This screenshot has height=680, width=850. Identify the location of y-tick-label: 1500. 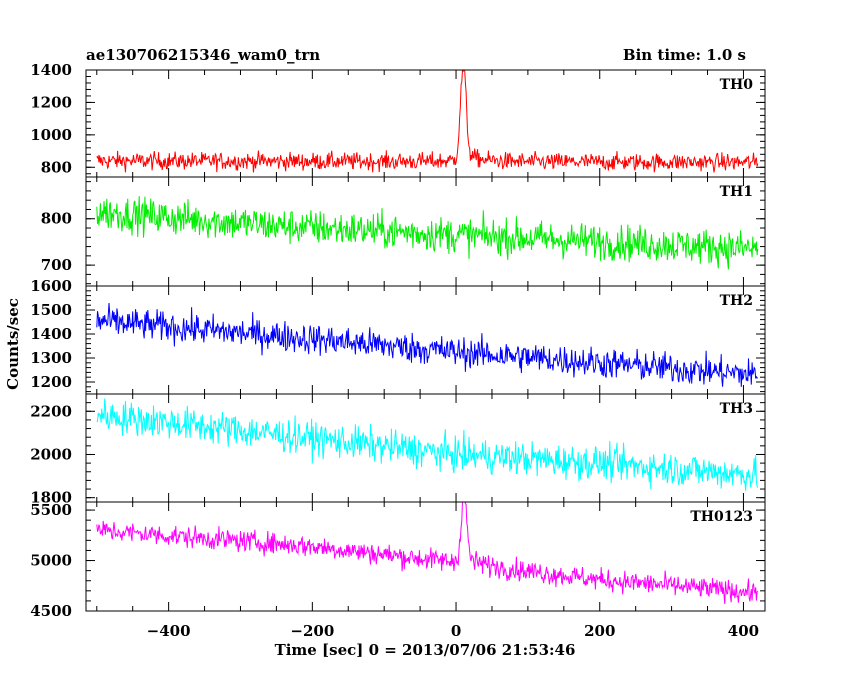
(51, 310).